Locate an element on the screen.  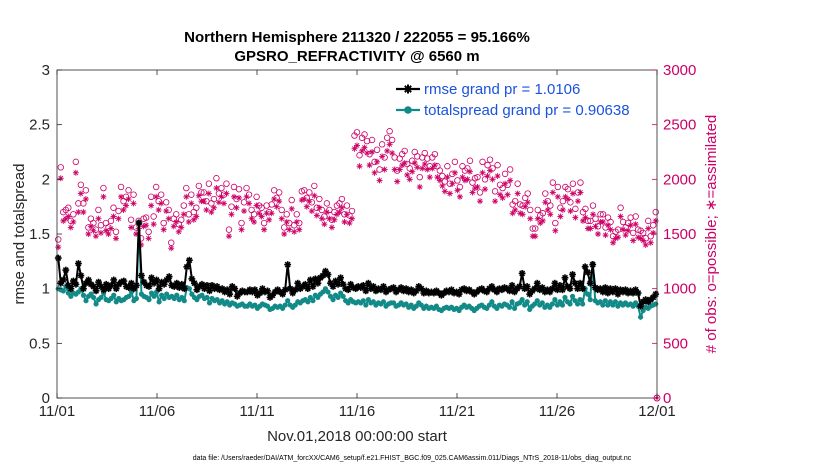
y2-tick-label: 500 is located at coordinates (675, 343).